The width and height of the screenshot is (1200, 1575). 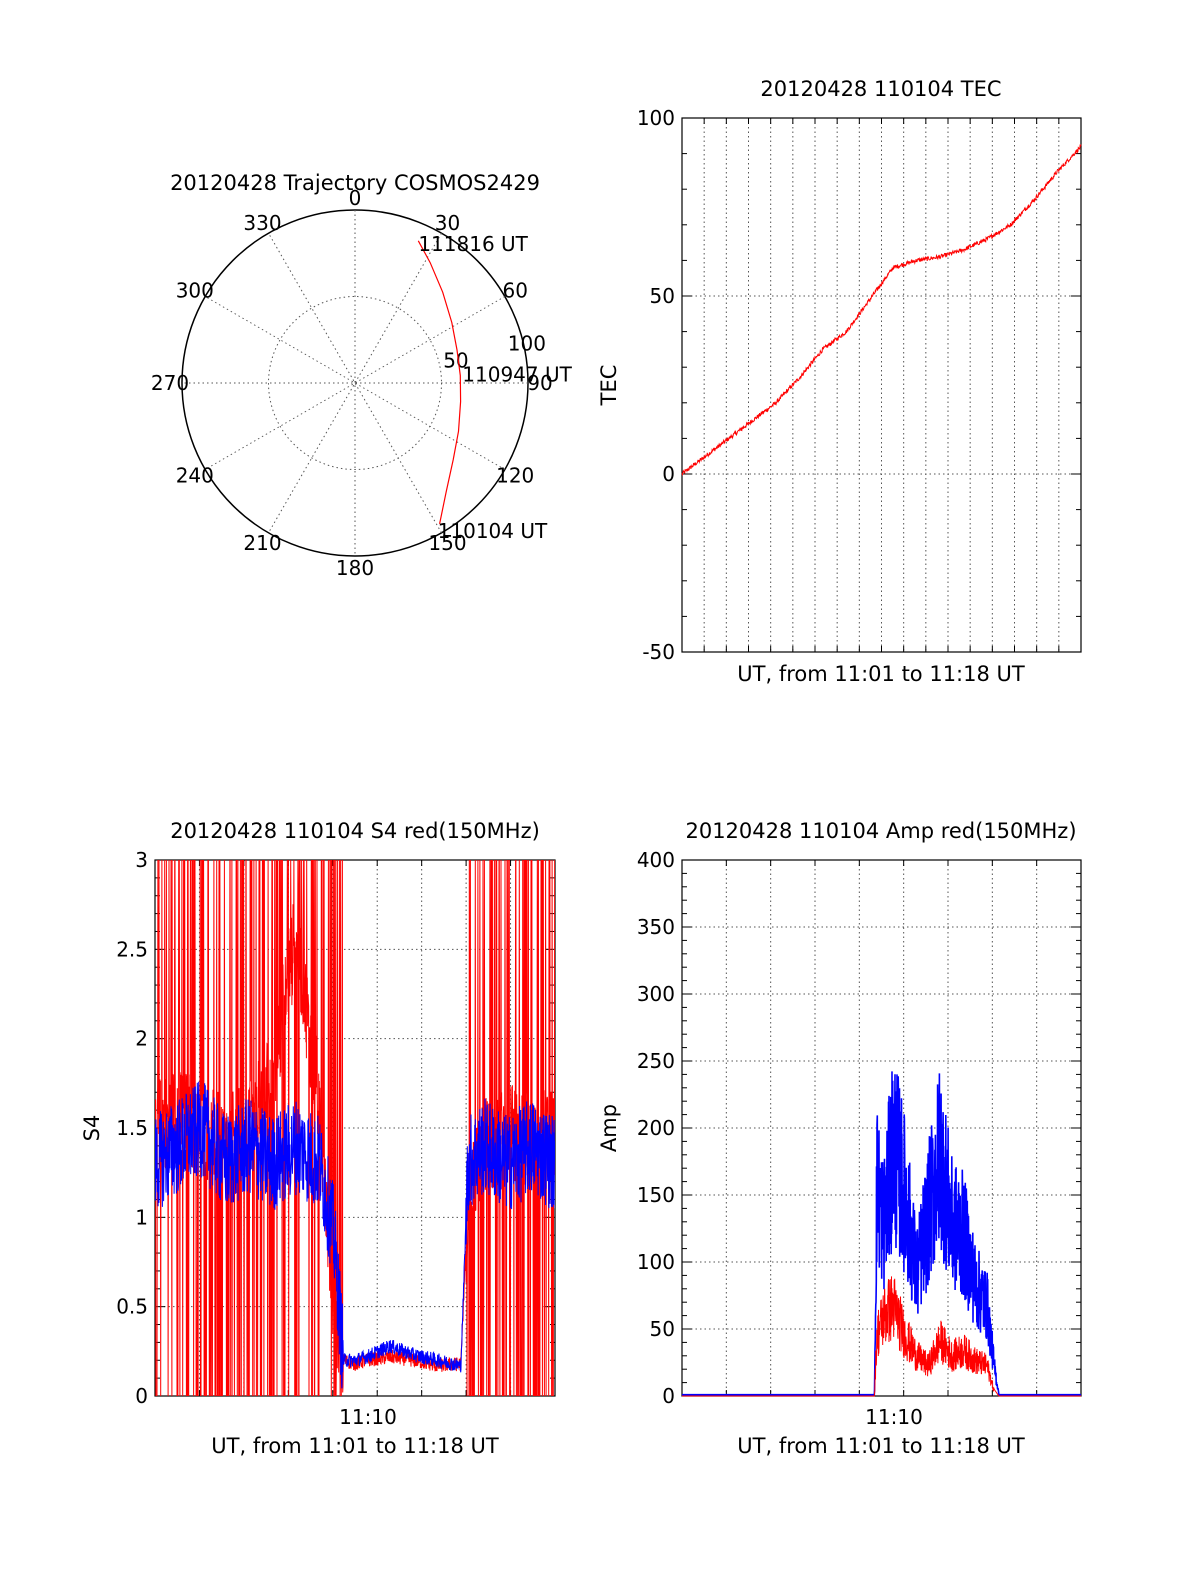 I want to click on s4-ylabel: S4, so click(x=92, y=1128).